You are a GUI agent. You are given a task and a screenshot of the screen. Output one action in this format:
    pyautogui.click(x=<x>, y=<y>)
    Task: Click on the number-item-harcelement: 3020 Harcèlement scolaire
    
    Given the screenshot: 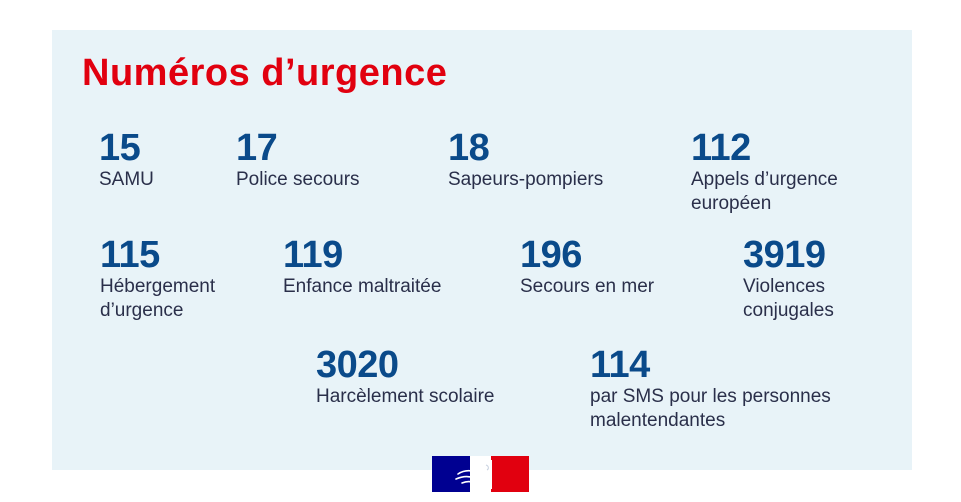 What is the action you would take?
    pyautogui.click(x=405, y=377)
    